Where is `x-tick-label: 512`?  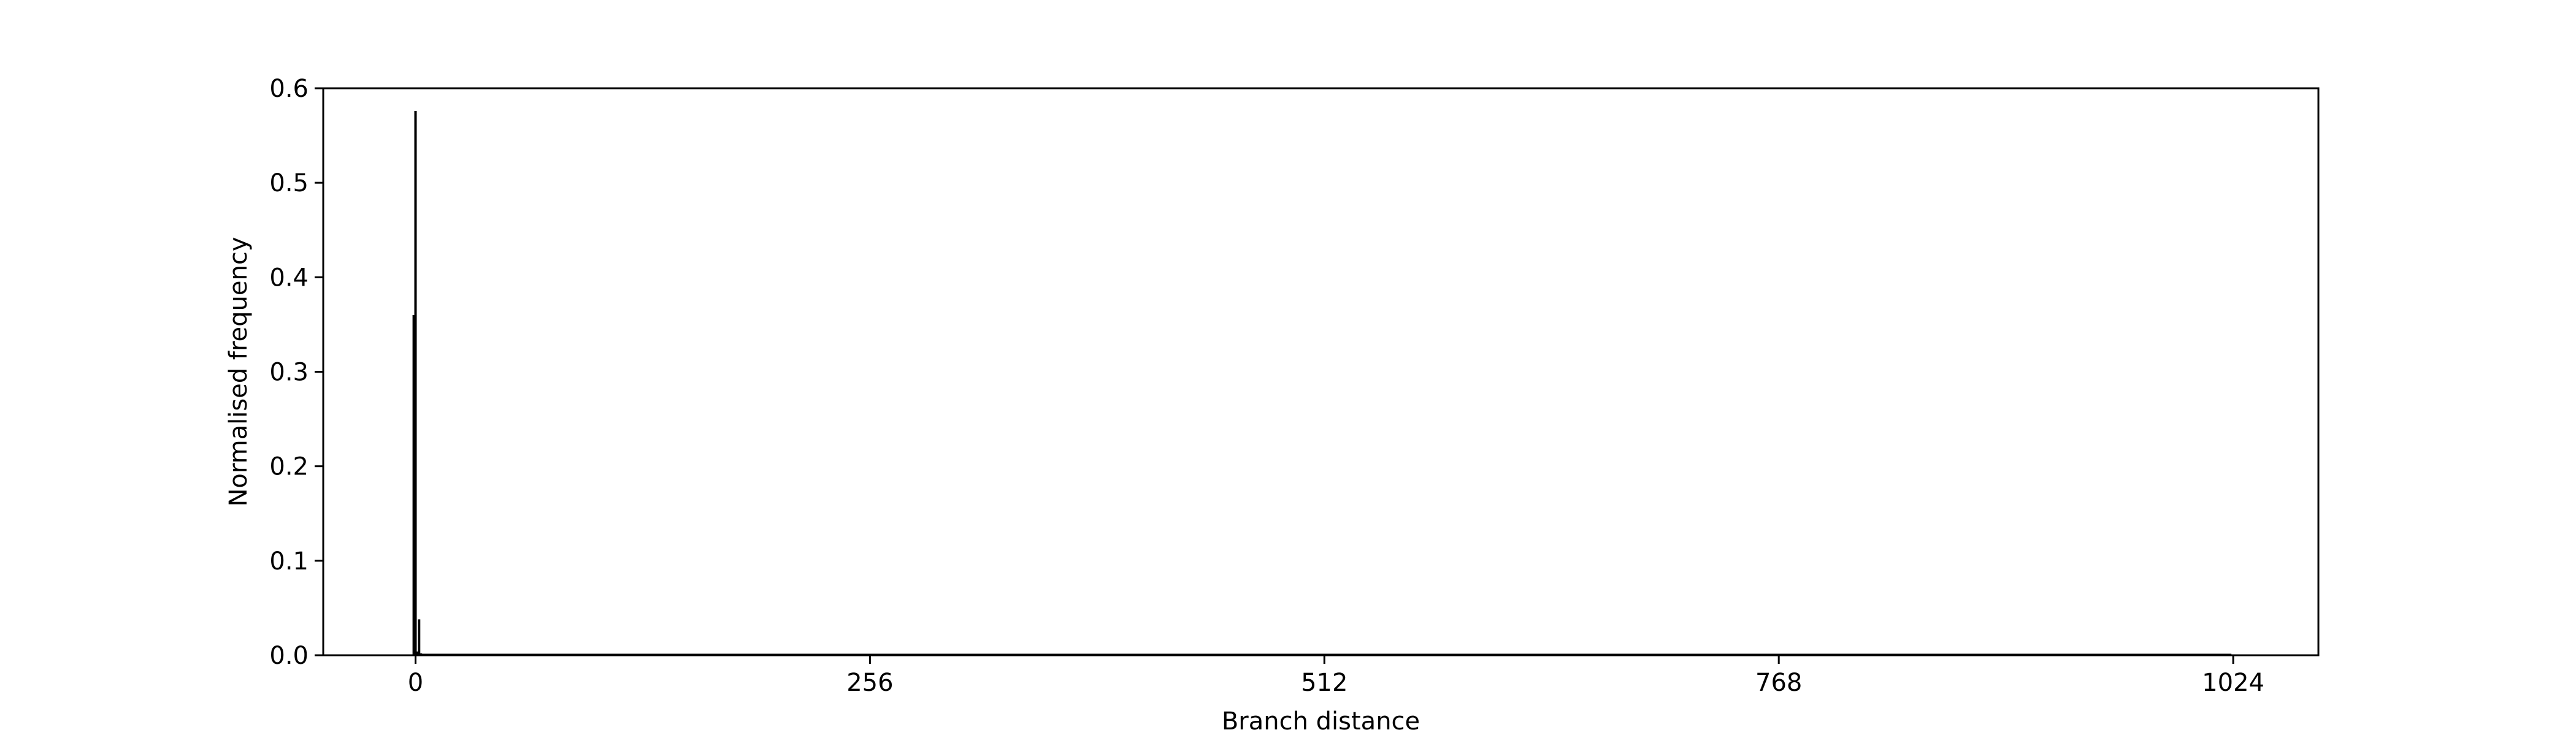 x-tick-label: 512 is located at coordinates (1324, 683).